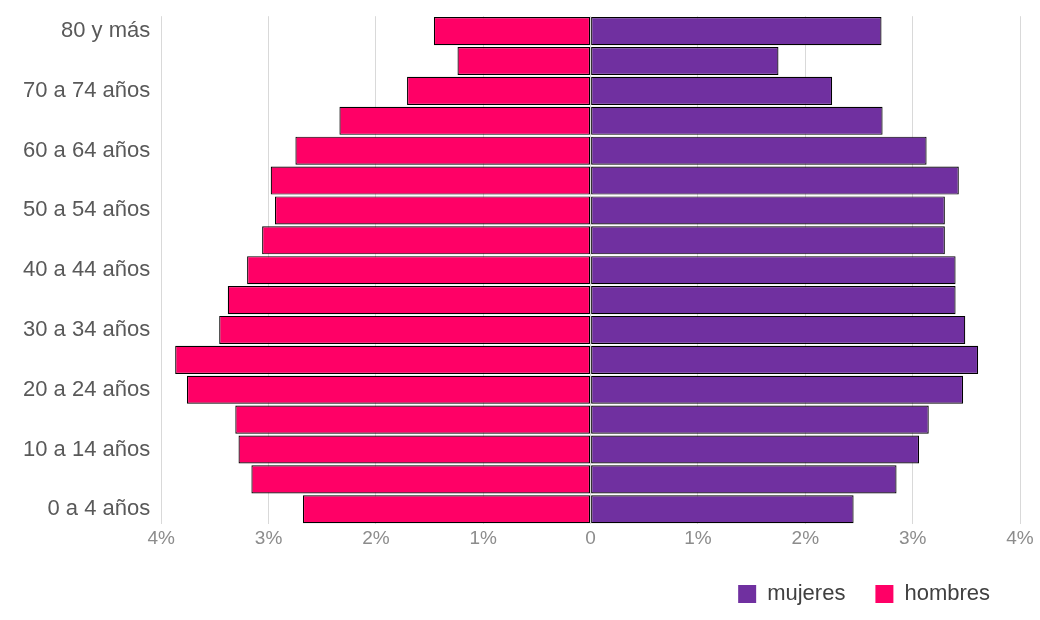 The image size is (1040, 620). What do you see at coordinates (86, 209) in the screenshot?
I see `y-tick-label: 50 a 54 años` at bounding box center [86, 209].